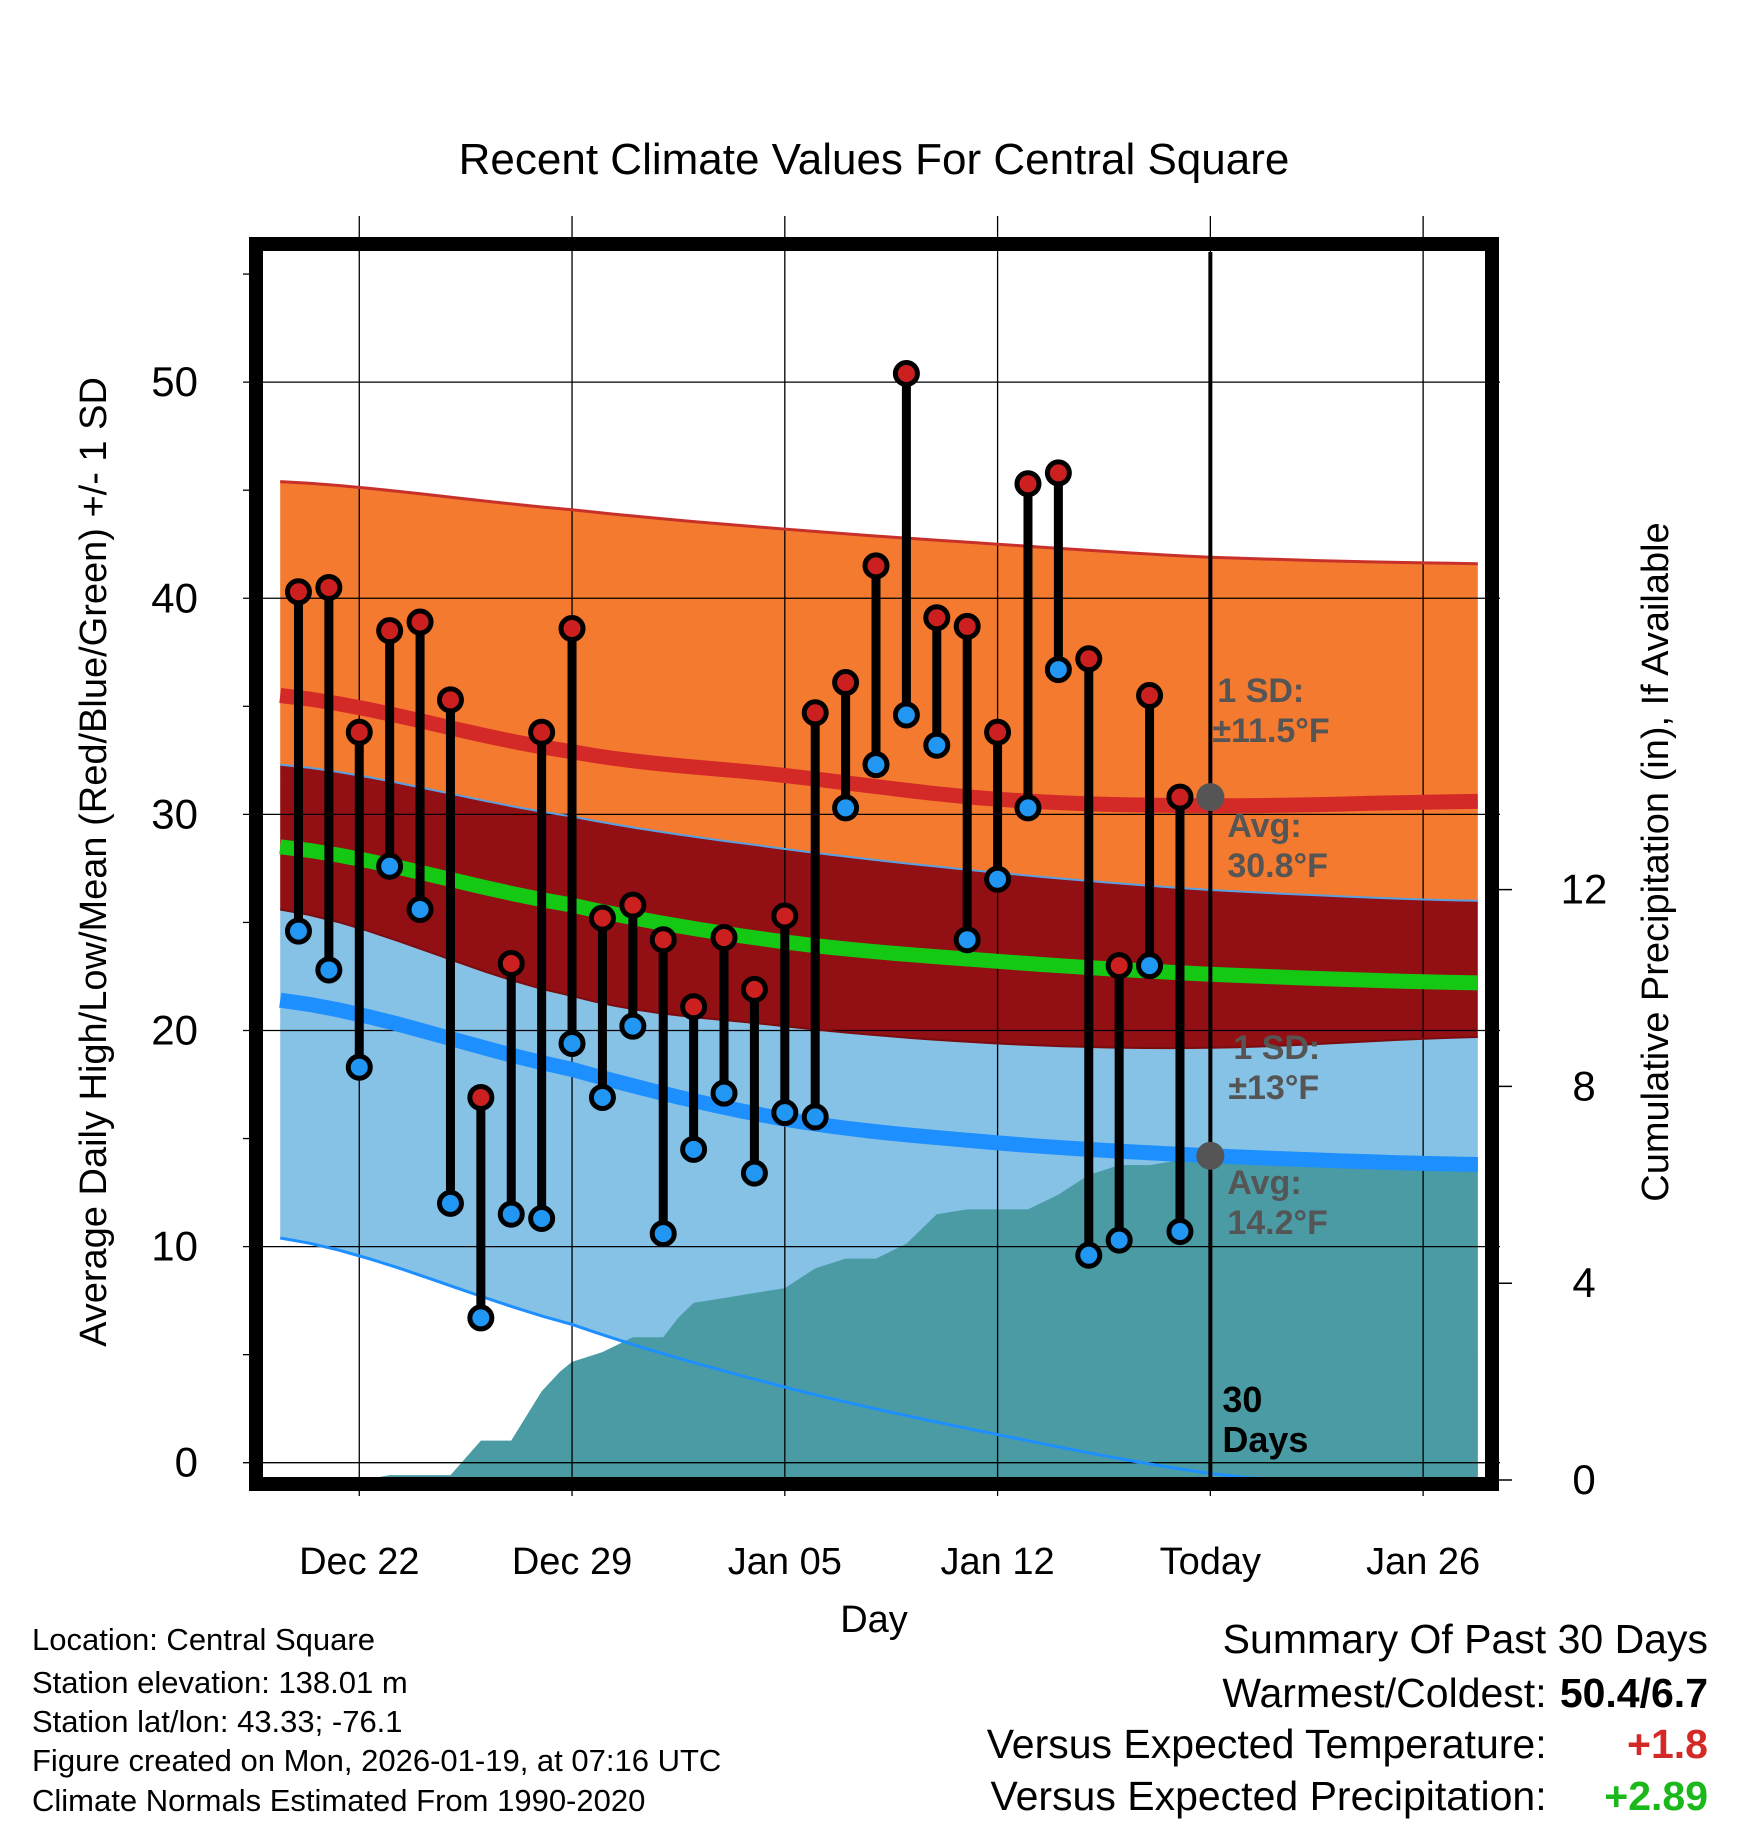 Image resolution: width=1748 pixels, height=1828 pixels. What do you see at coordinates (339, 1800) in the screenshot?
I see `info-normals: Climate Normals Estimated From 1990-2020` at bounding box center [339, 1800].